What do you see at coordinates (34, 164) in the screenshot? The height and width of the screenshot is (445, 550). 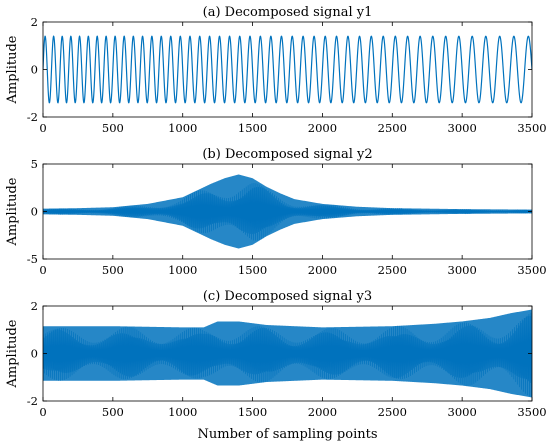 I see `y-tick-label: 5` at bounding box center [34, 164].